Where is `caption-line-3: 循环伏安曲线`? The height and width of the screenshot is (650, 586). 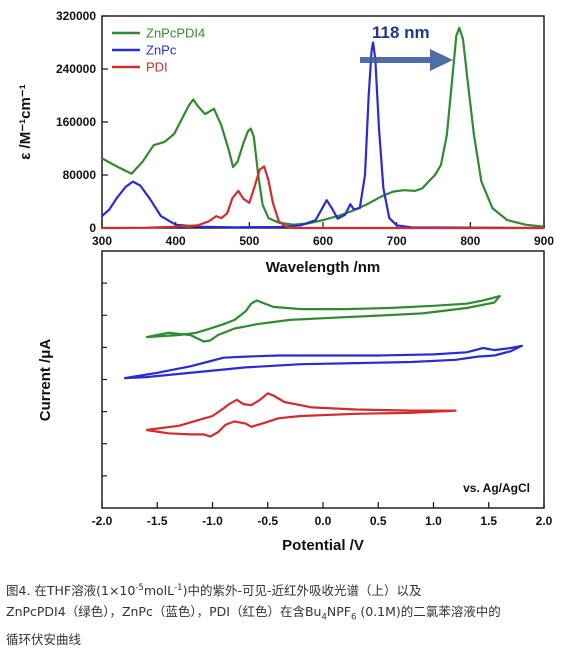 caption-line-3: 循环伏安曲线 is located at coordinates (294, 639).